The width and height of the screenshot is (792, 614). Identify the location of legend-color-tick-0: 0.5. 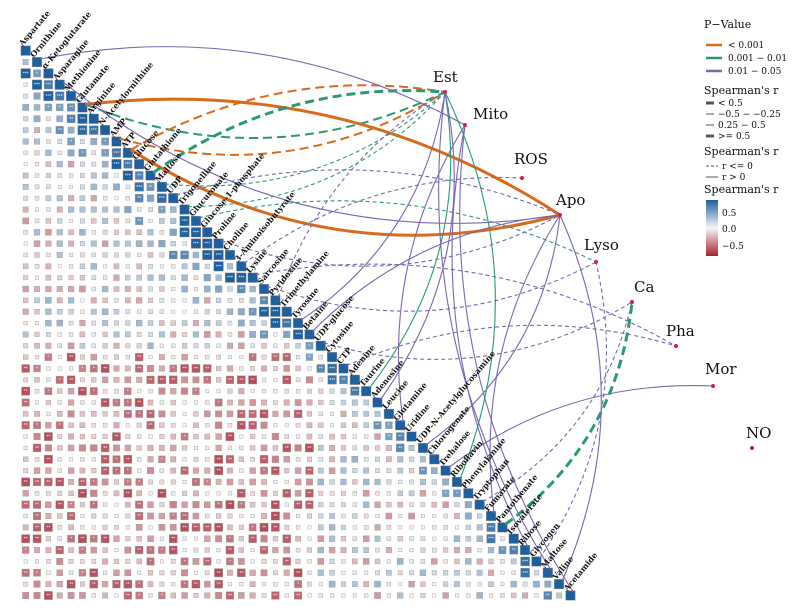
(729, 214).